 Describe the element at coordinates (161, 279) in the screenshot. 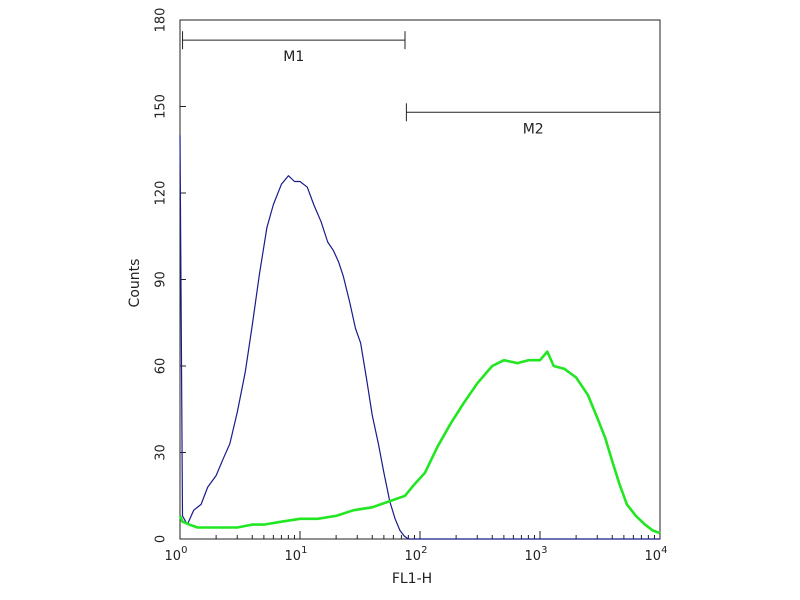

I see `y-tick-label: 90` at that location.